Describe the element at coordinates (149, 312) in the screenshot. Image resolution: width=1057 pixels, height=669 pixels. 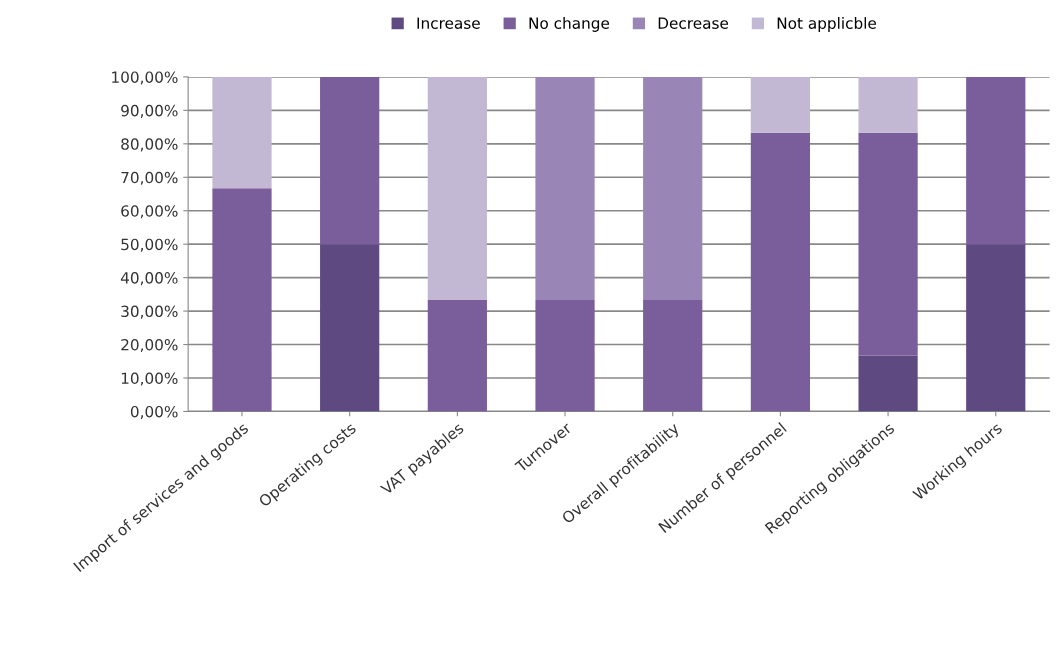
I see `y-tick-label: 30,00%` at that location.